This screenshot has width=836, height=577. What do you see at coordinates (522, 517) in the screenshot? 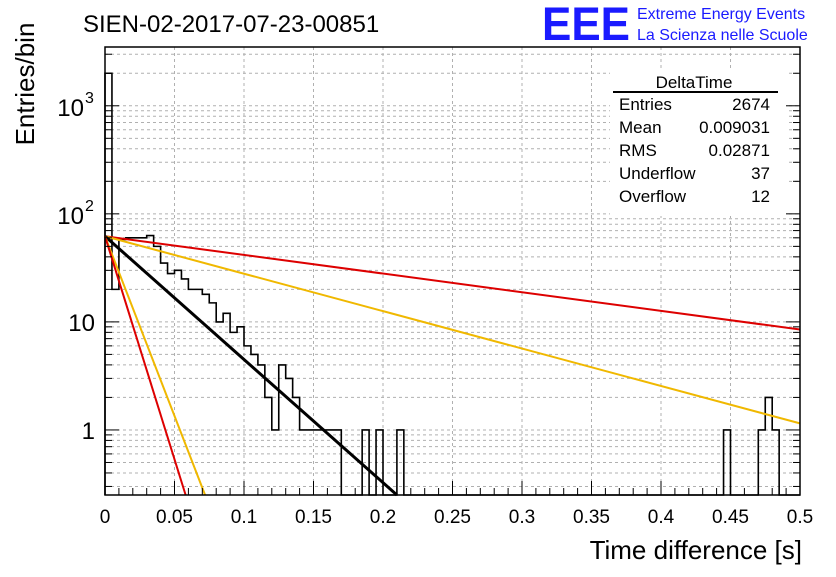
I see `x-tick-label: 0.3` at bounding box center [522, 517].